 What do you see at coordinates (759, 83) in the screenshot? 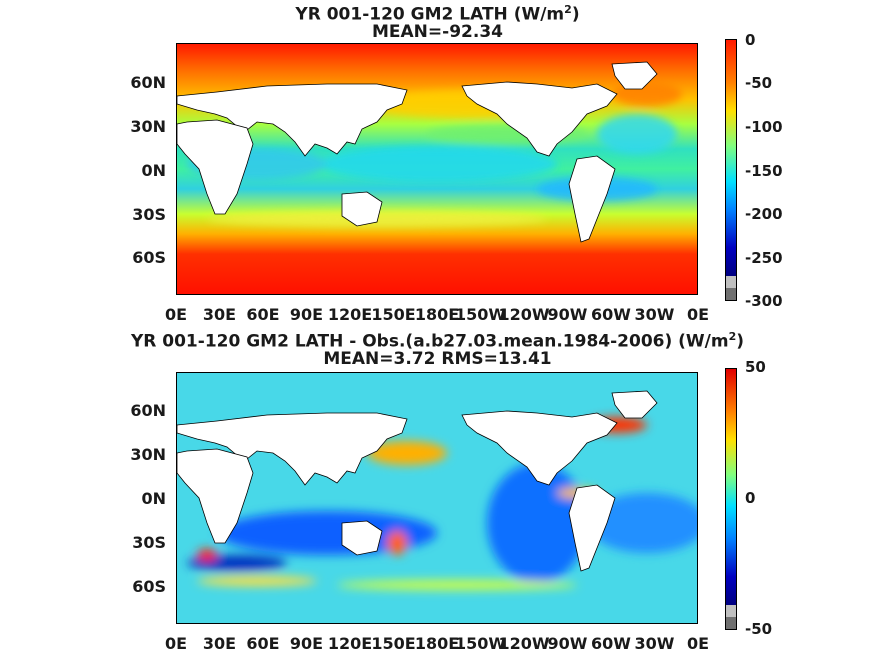
I see `panel1-colorbar-tick: -50` at bounding box center [759, 83].